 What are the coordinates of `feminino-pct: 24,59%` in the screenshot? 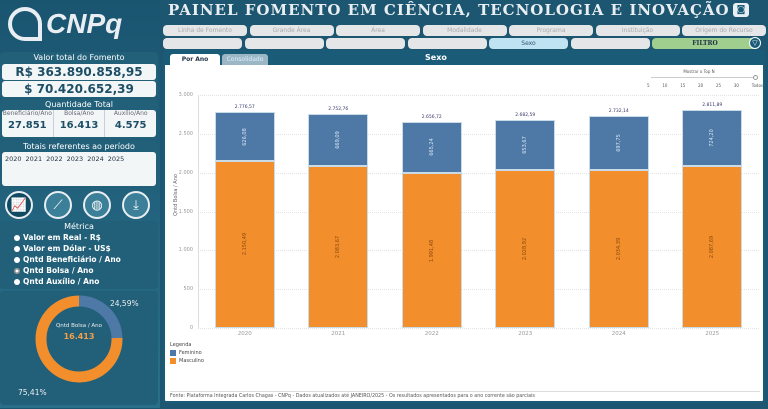 It's located at (124, 303).